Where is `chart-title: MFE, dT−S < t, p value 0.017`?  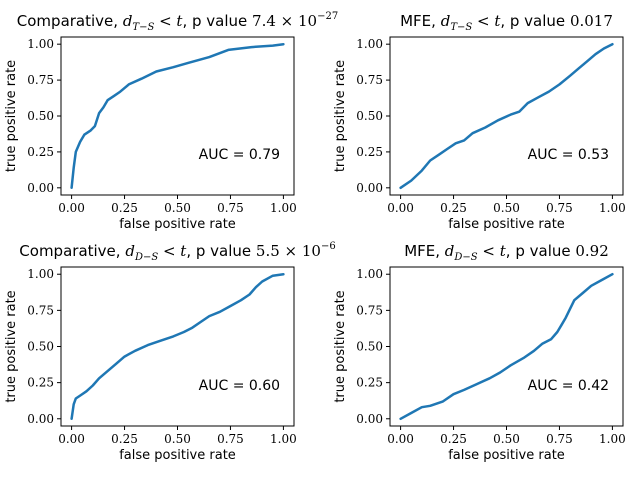
chart-title: MFE, dT−S < t, p value 0.017 is located at coordinates (506, 22).